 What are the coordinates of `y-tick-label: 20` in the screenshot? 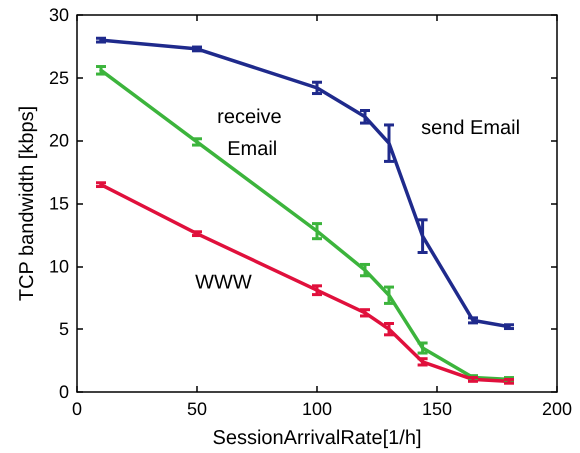 It's located at (58, 140).